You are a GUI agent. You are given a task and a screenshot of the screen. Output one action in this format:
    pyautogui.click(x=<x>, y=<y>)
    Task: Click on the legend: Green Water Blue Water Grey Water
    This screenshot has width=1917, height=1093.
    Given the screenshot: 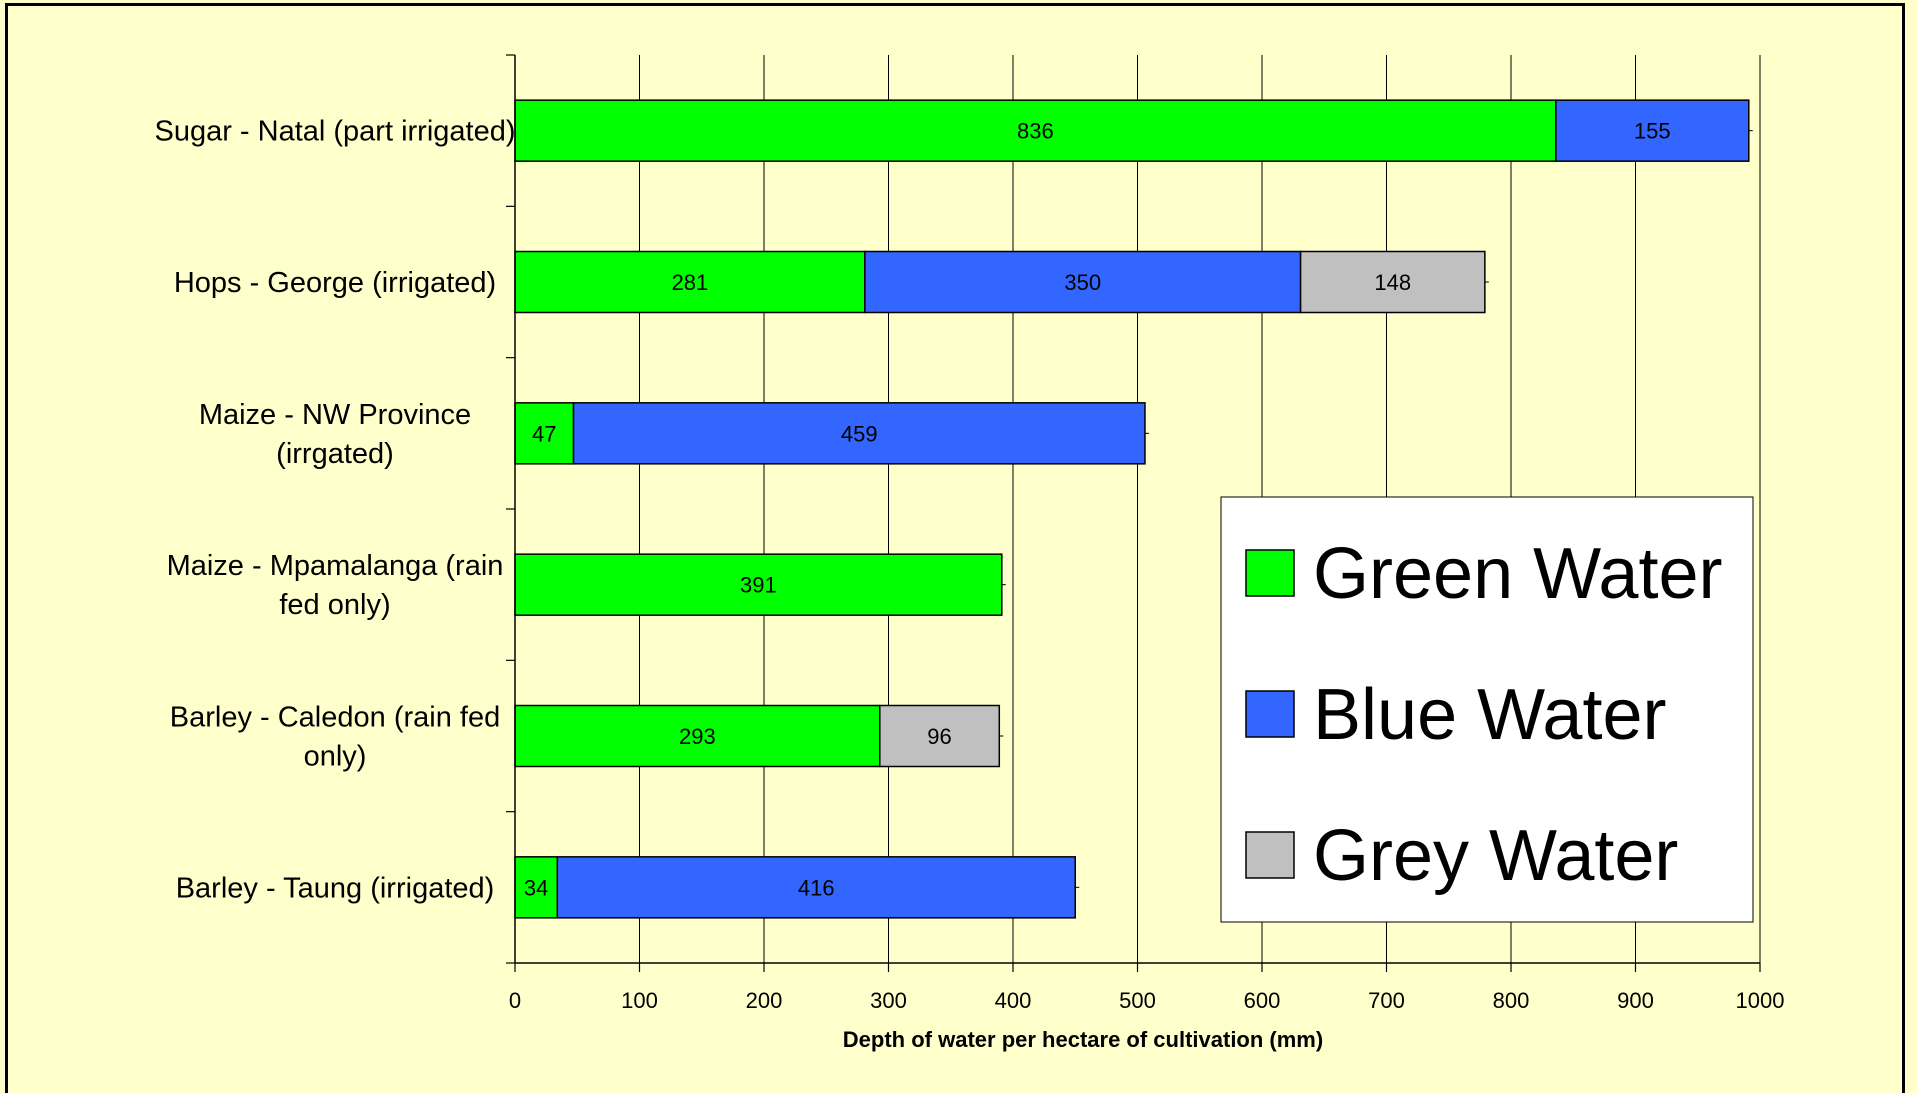 What is the action you would take?
    pyautogui.click(x=1487, y=709)
    